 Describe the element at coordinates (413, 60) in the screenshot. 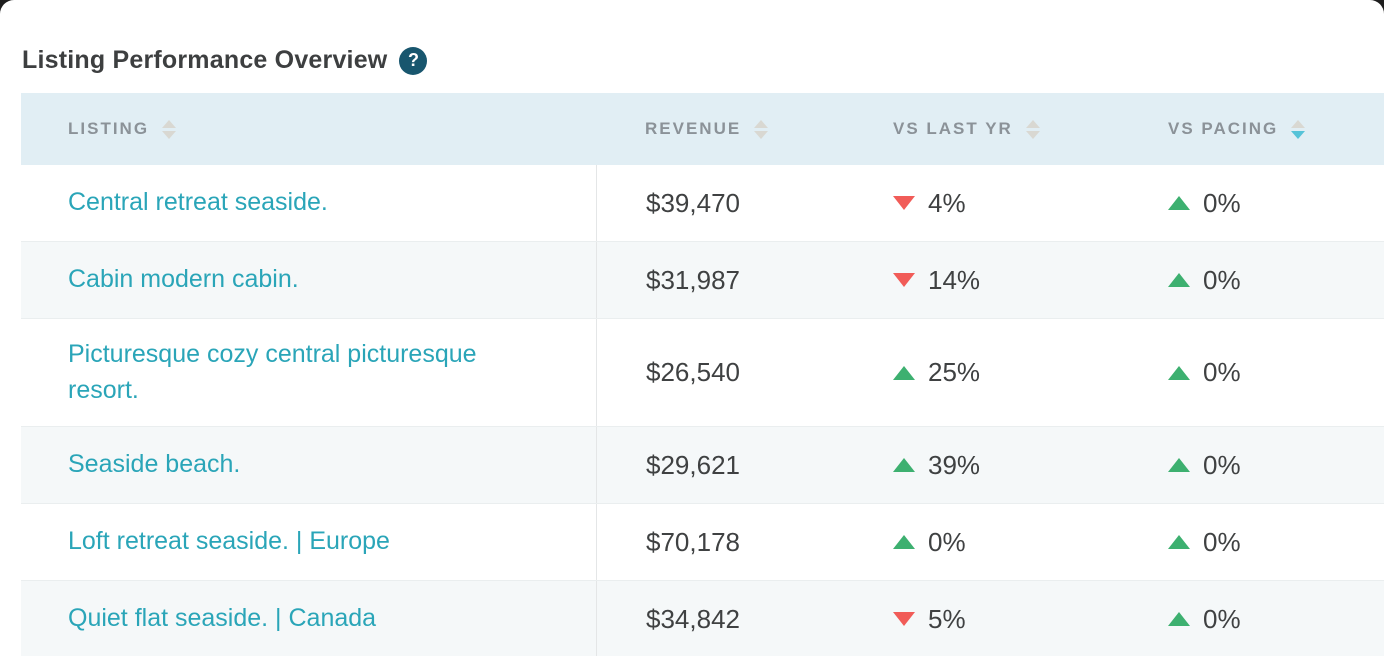

I see `help-icon: ?` at that location.